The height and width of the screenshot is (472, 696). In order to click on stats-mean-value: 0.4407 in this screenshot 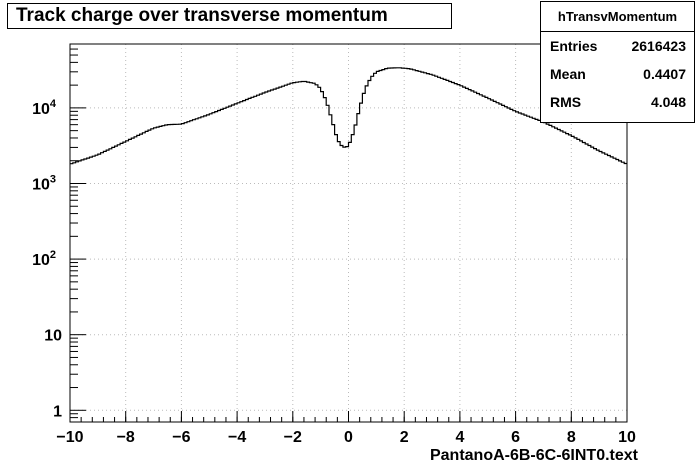, I will do `click(664, 74)`.